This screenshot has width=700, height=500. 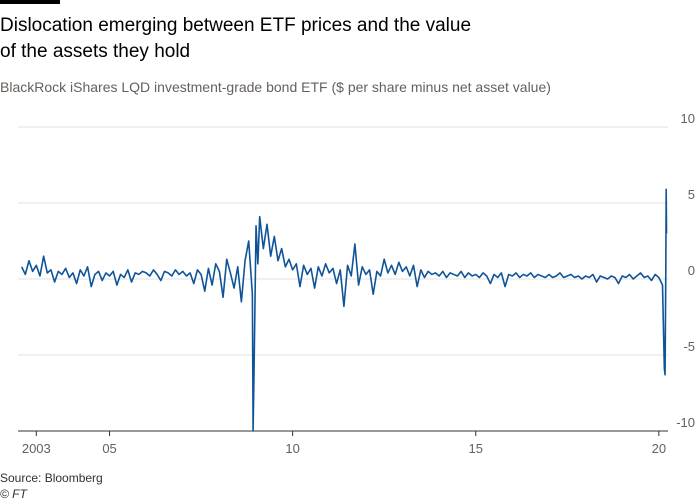 What do you see at coordinates (691, 194) in the screenshot?
I see `y-tick-label: 5` at bounding box center [691, 194].